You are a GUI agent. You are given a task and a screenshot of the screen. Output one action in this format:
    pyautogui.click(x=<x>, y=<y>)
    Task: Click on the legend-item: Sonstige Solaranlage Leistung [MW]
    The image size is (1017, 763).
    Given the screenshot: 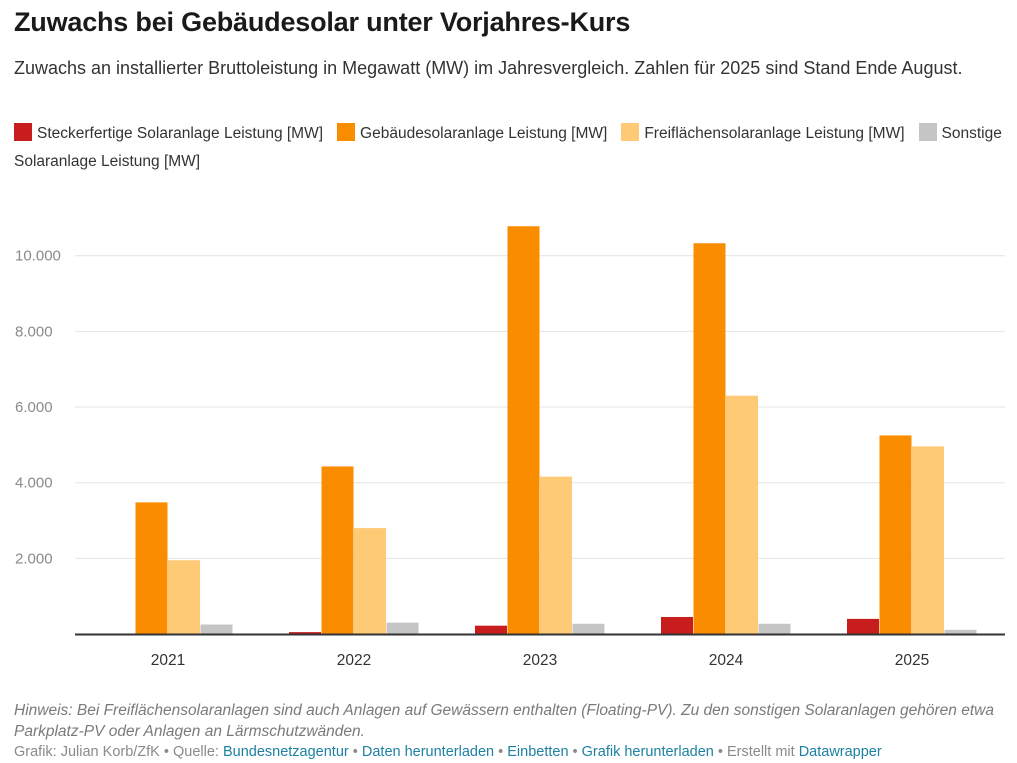 What is the action you would take?
    pyautogui.click(x=508, y=146)
    